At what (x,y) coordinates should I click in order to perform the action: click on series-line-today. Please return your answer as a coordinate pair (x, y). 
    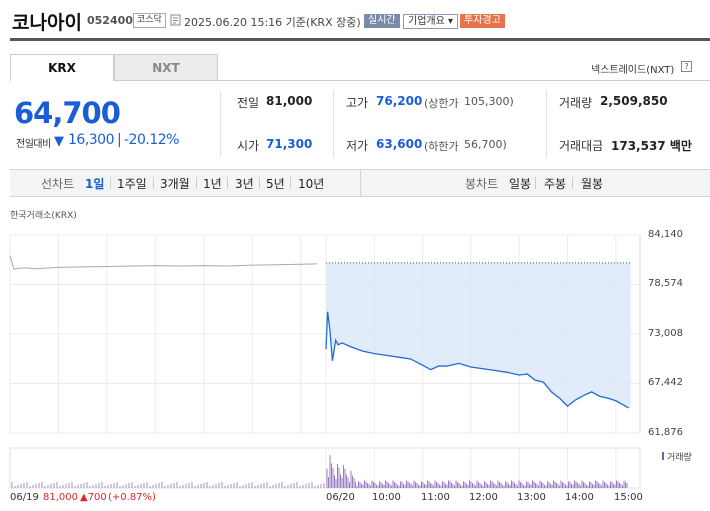
    Looking at the image, I should click on (477, 360).